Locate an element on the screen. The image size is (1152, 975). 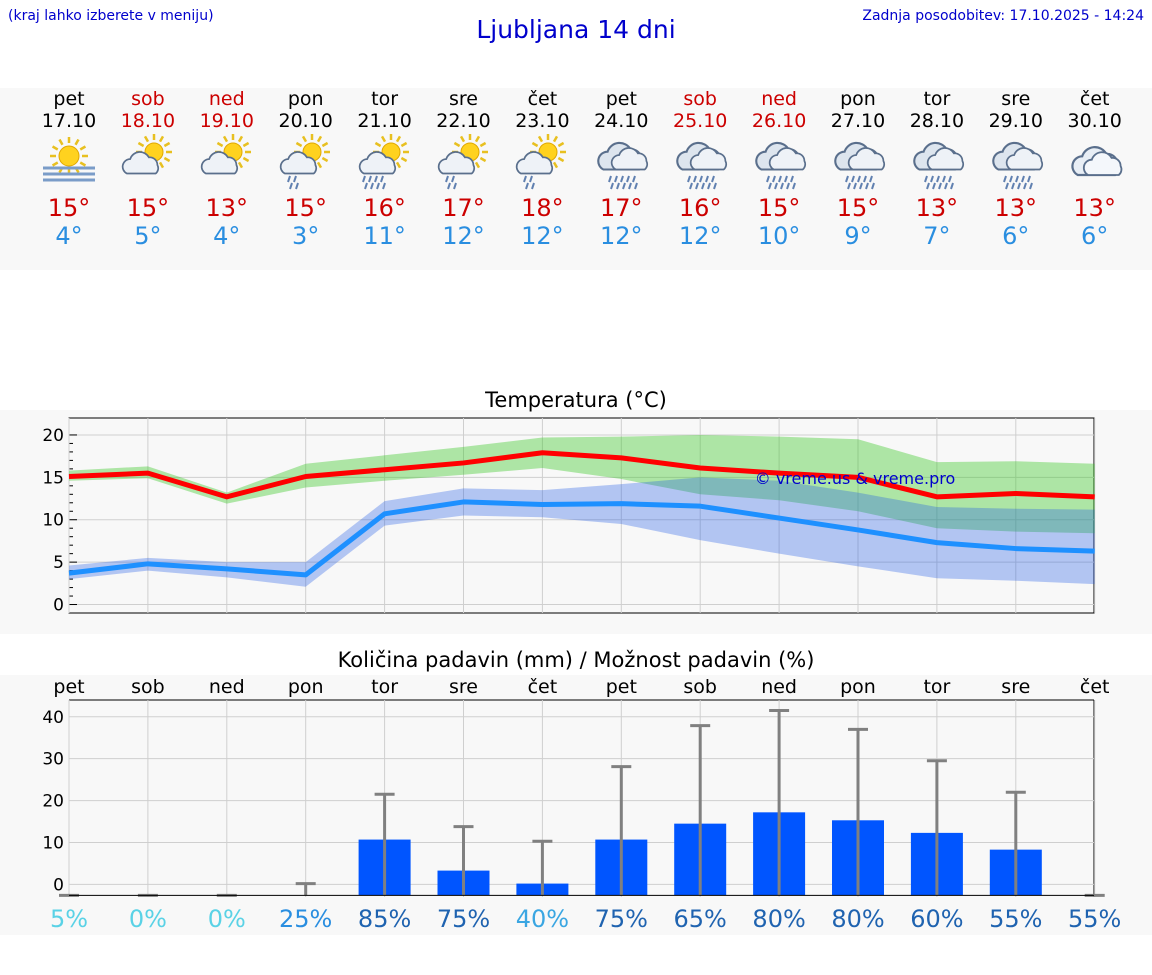
day-column: čet 23.10 18° 12° is located at coordinates (542, 169).